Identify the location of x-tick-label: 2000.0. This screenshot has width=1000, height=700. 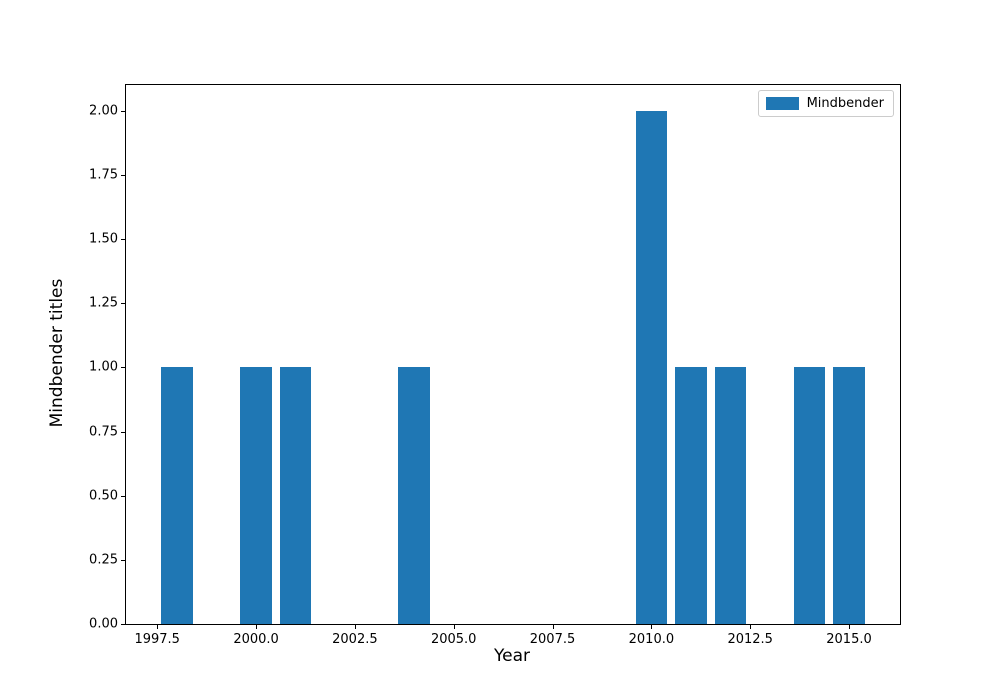
(256, 639).